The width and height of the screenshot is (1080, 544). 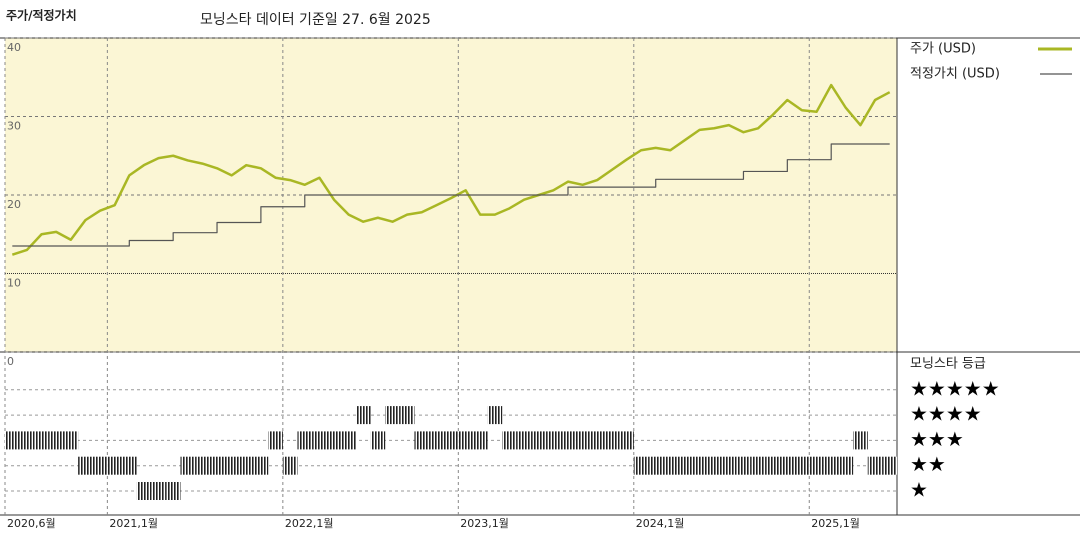 What do you see at coordinates (948, 364) in the screenshot?
I see `rating-title: 모닝스타 등급` at bounding box center [948, 364].